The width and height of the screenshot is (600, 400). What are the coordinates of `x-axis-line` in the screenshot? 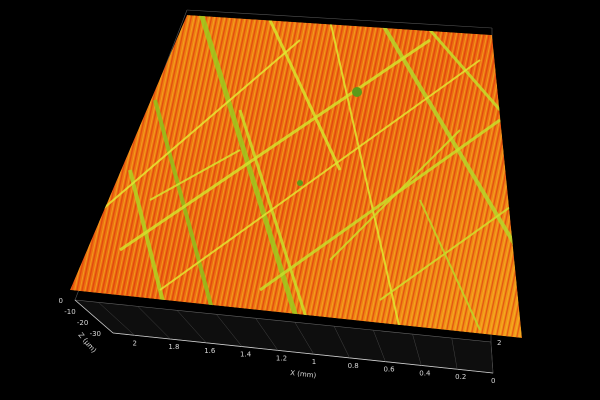 It's located at (303, 353).